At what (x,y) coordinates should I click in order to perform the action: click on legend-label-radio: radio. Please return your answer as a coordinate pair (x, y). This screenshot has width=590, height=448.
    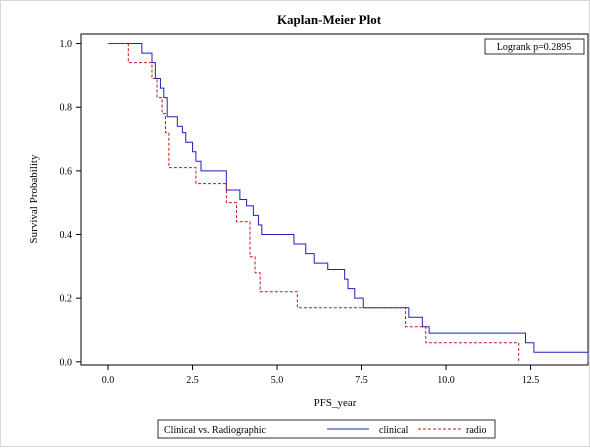
    Looking at the image, I should click on (476, 430).